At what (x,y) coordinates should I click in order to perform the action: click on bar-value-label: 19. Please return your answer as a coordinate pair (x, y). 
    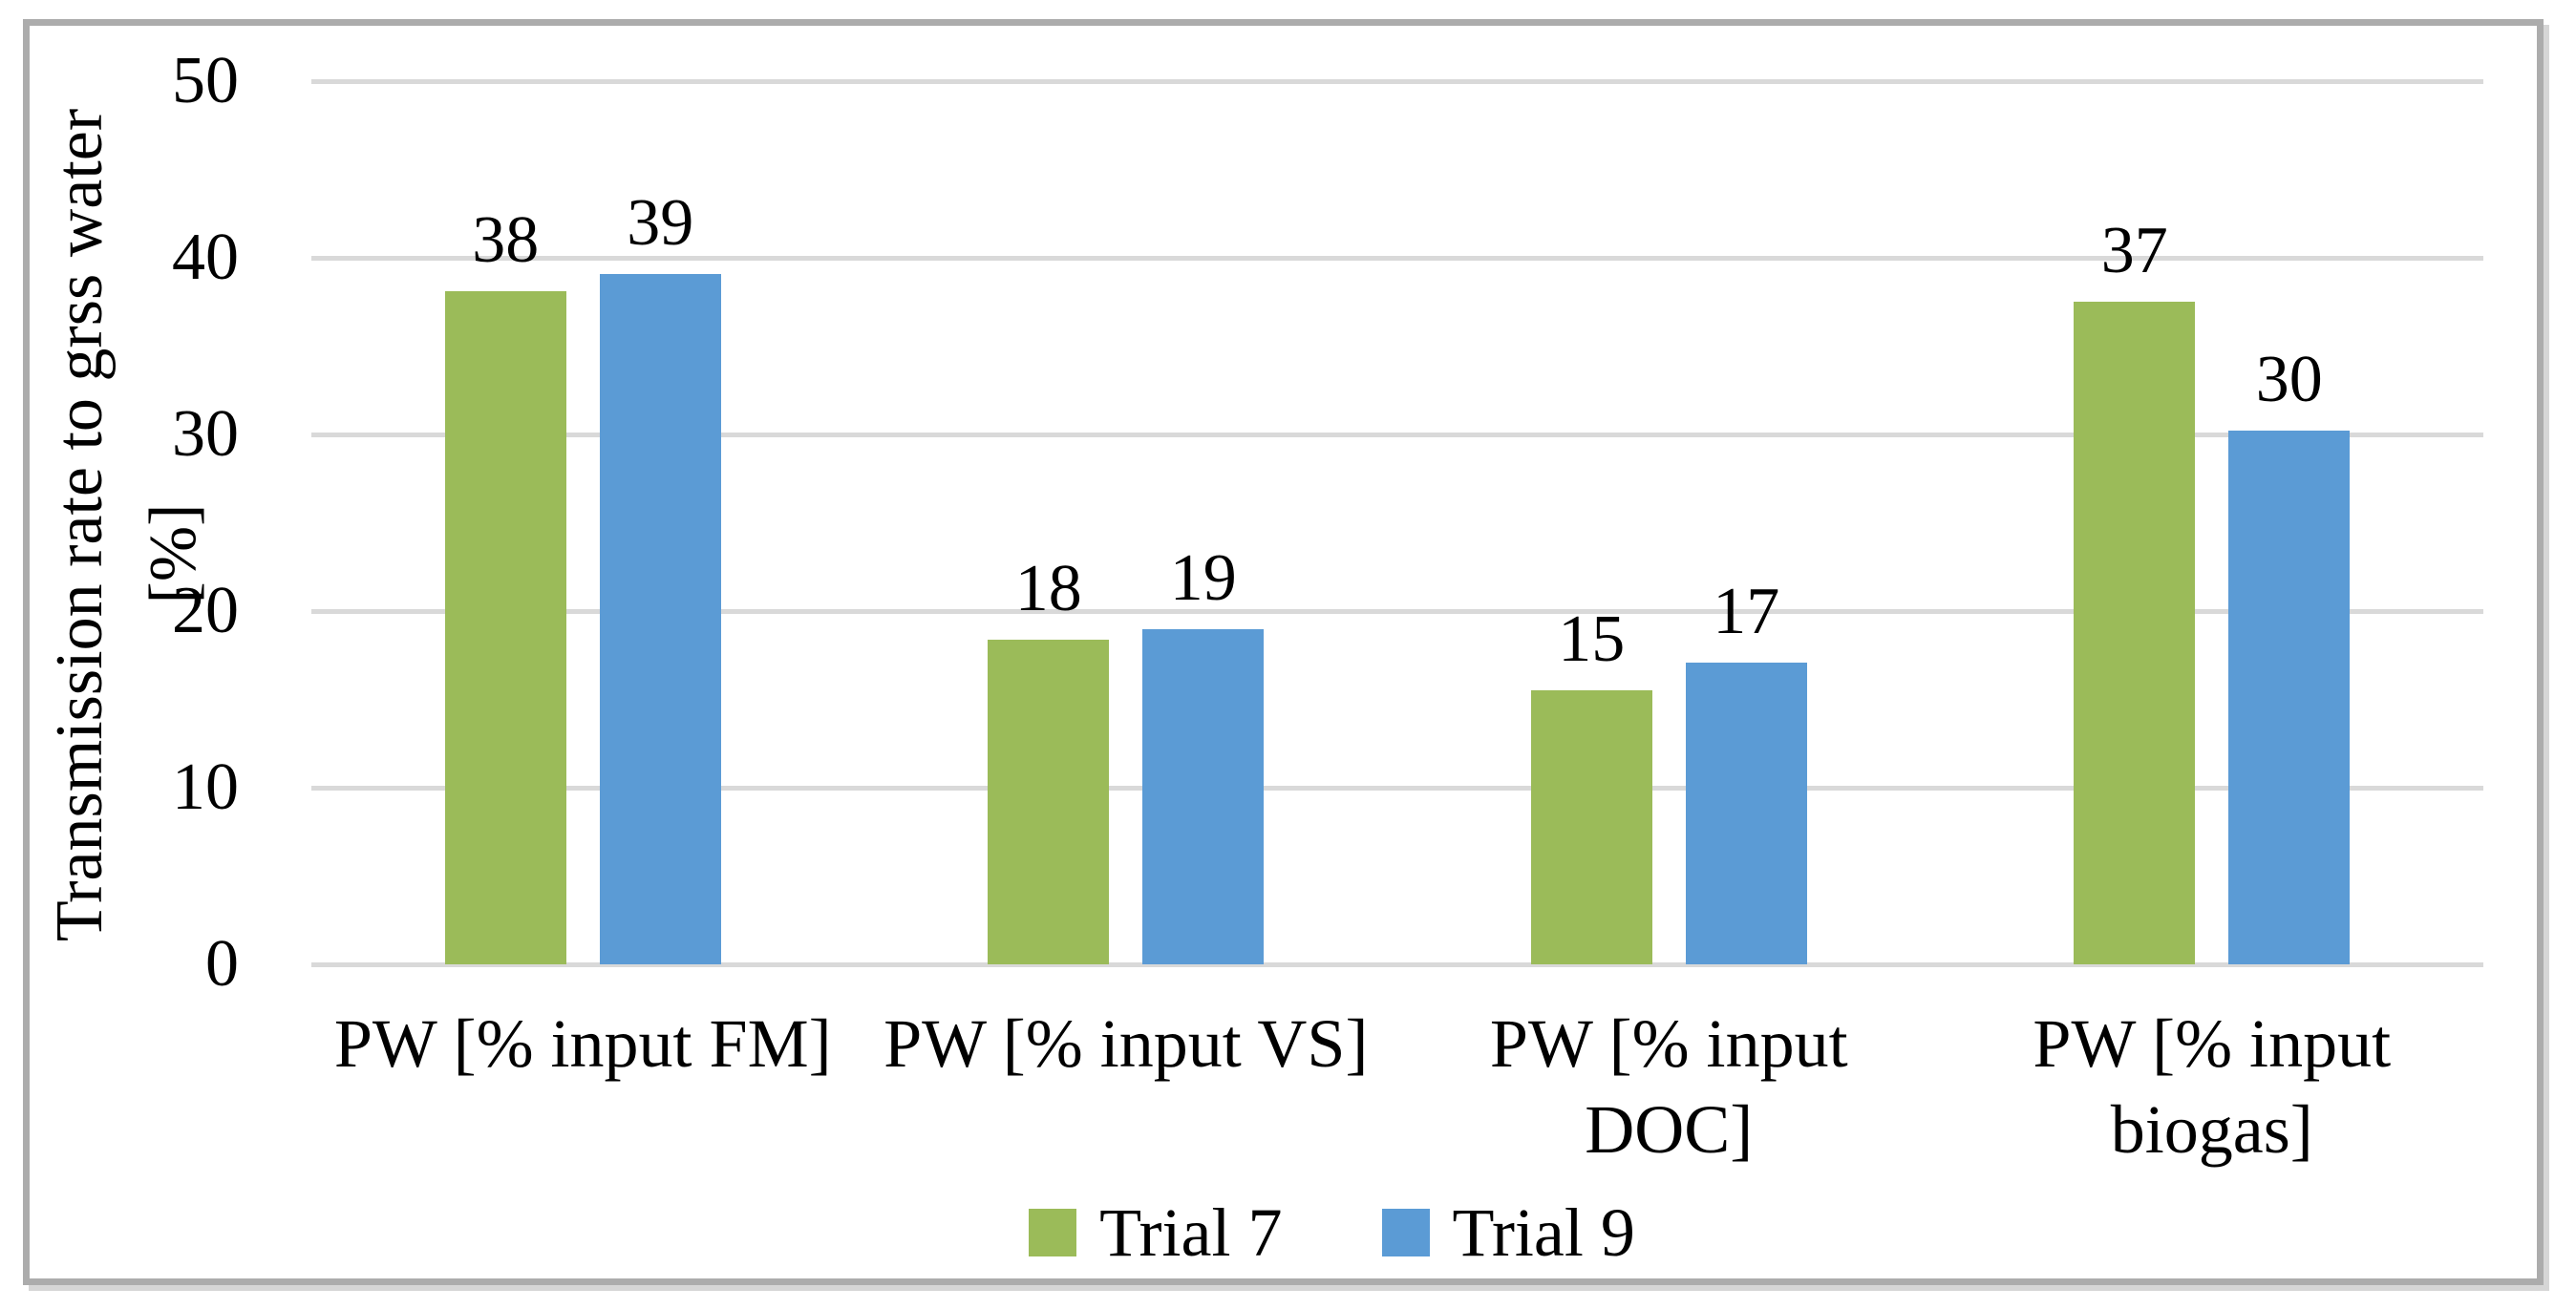
    Looking at the image, I should click on (1203, 577).